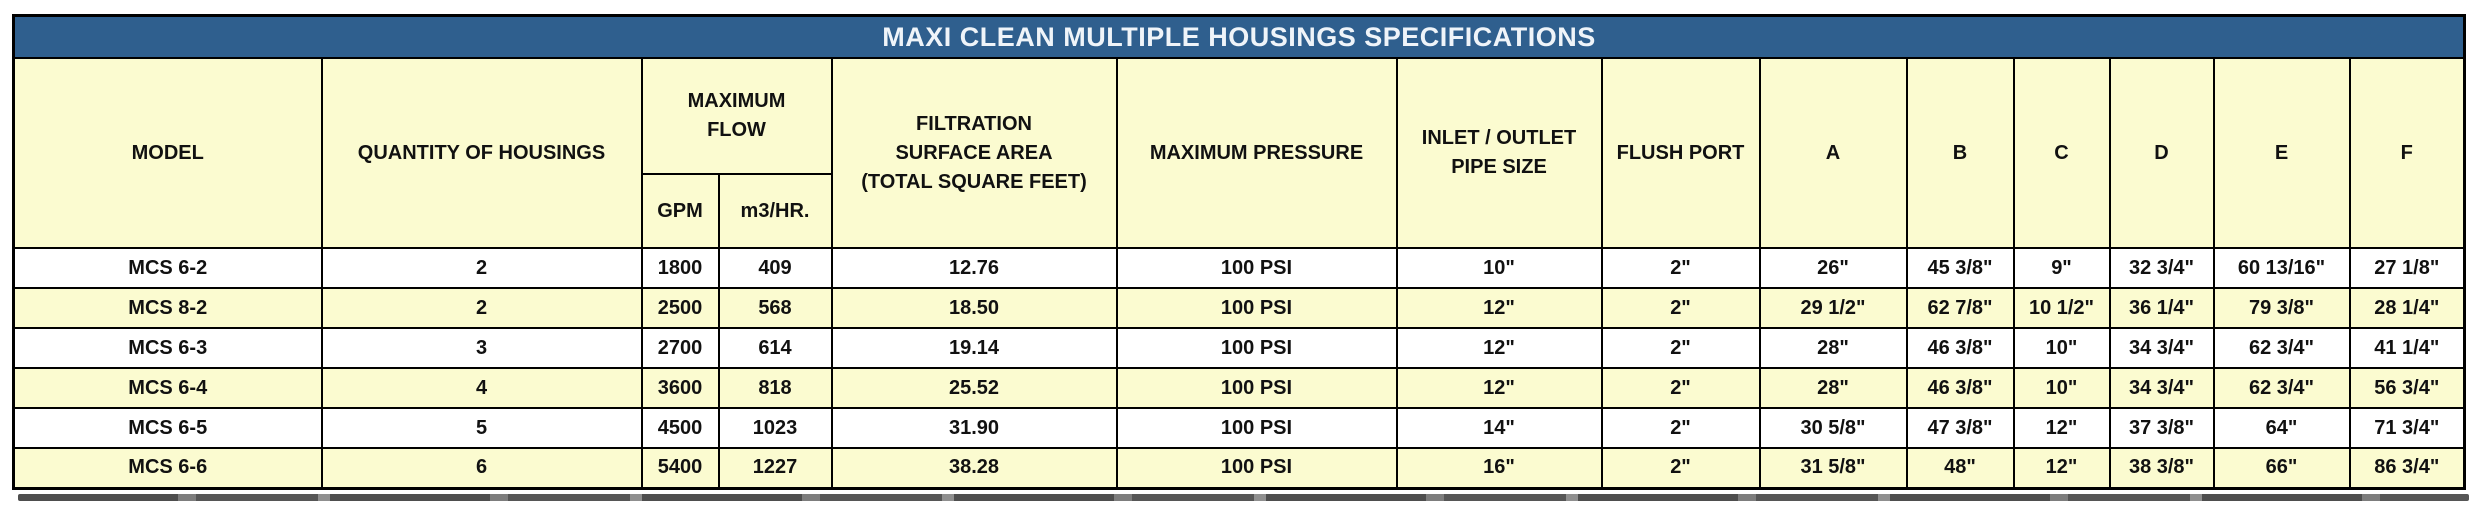 The height and width of the screenshot is (511, 2480). What do you see at coordinates (2407, 468) in the screenshot?
I see `cell-f: 86 3/4"` at bounding box center [2407, 468].